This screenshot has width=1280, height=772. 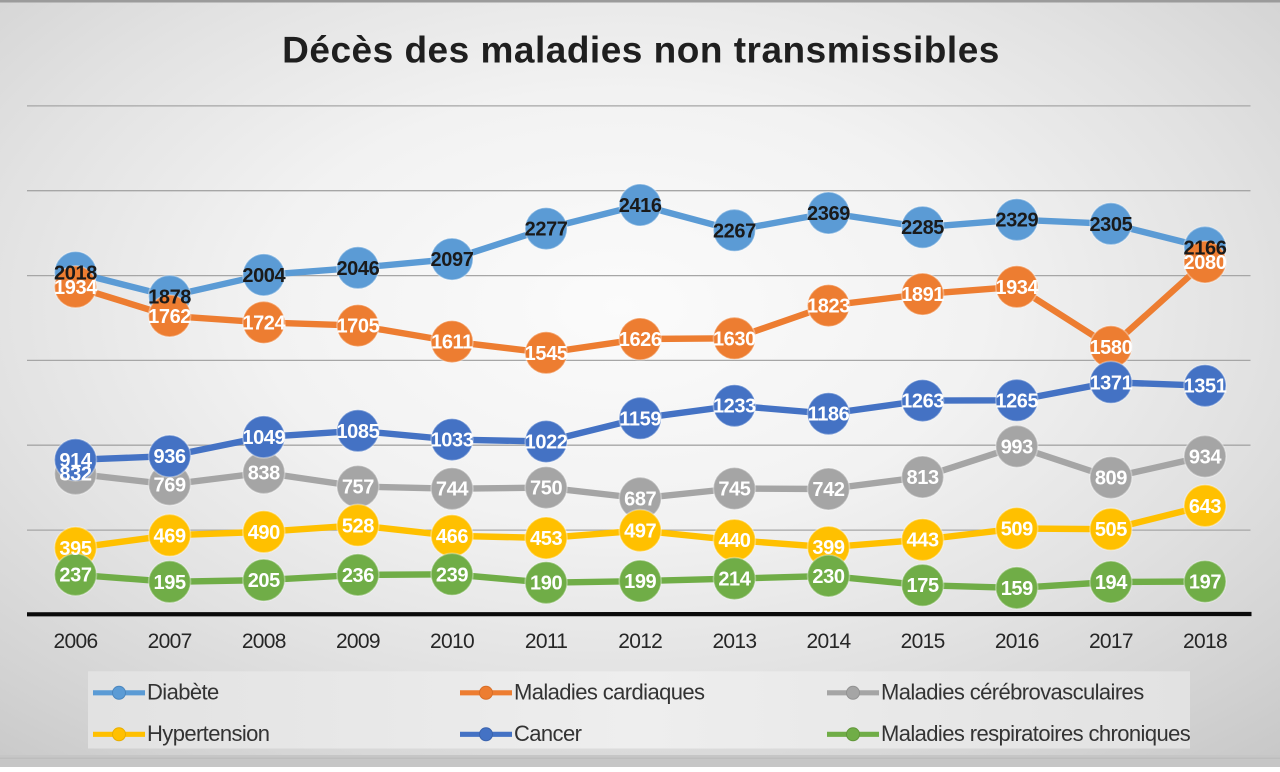 I want to click on svg-text: 230, so click(x=828, y=577).